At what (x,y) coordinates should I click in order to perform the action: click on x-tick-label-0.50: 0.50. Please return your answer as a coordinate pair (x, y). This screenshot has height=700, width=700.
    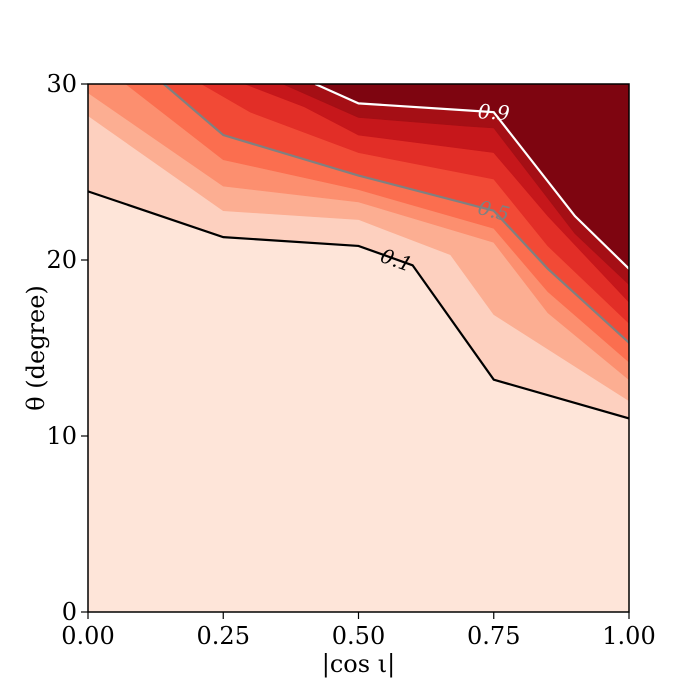
    Looking at the image, I should click on (358, 636).